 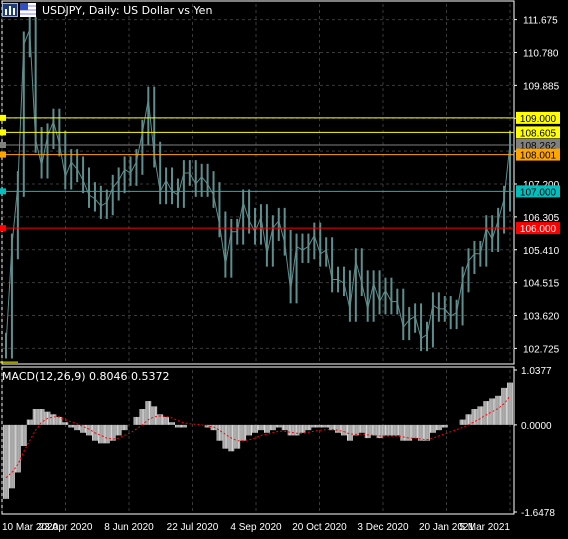 I want to click on price-level-label: 107.000, so click(x=538, y=192).